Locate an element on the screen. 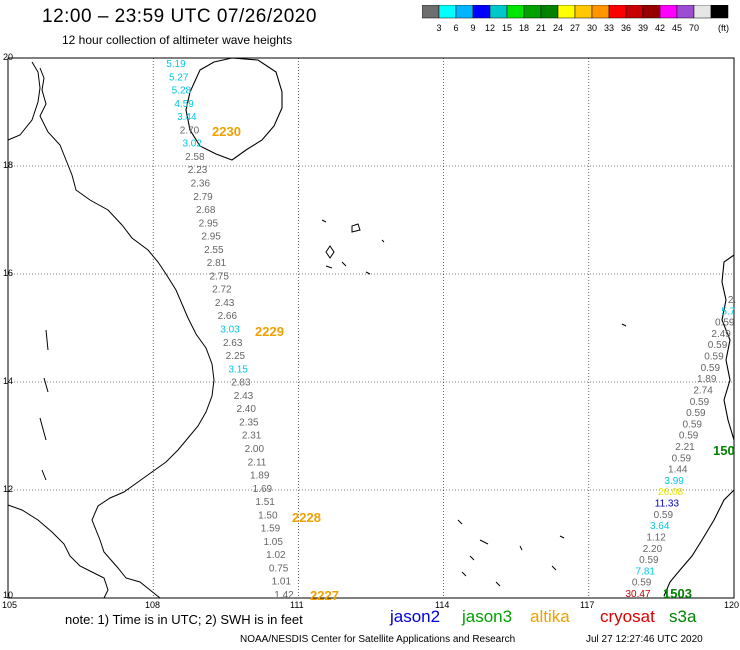 Image resolution: width=740 pixels, height=650 pixels. wave-height-label: 1.02 is located at coordinates (276, 555).